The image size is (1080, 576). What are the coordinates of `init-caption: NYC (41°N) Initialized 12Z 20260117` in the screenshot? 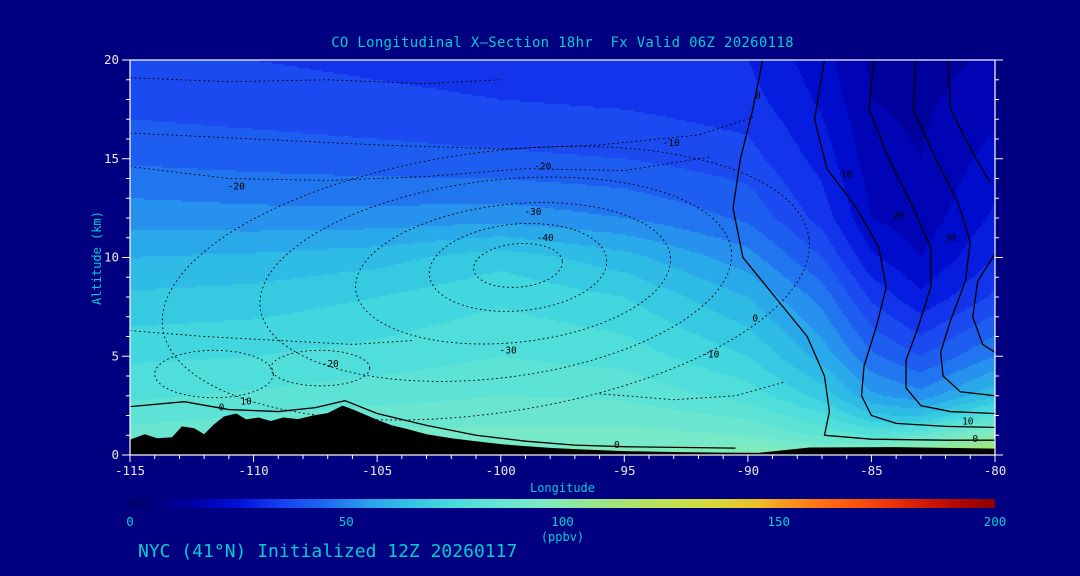 It's located at (328, 551).